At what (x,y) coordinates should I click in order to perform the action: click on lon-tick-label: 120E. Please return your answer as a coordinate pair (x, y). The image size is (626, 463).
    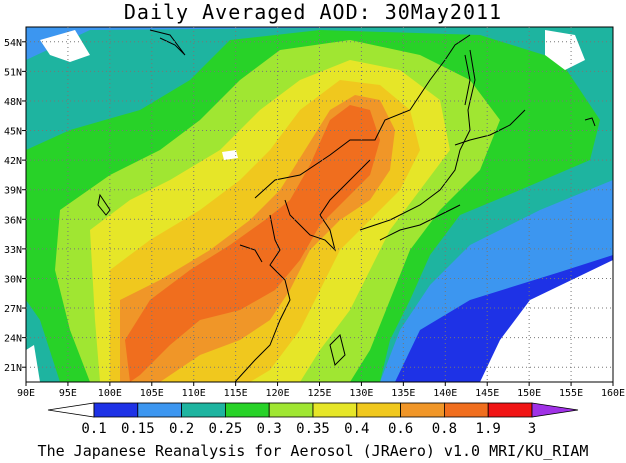
    Looking at the image, I should click on (278, 393).